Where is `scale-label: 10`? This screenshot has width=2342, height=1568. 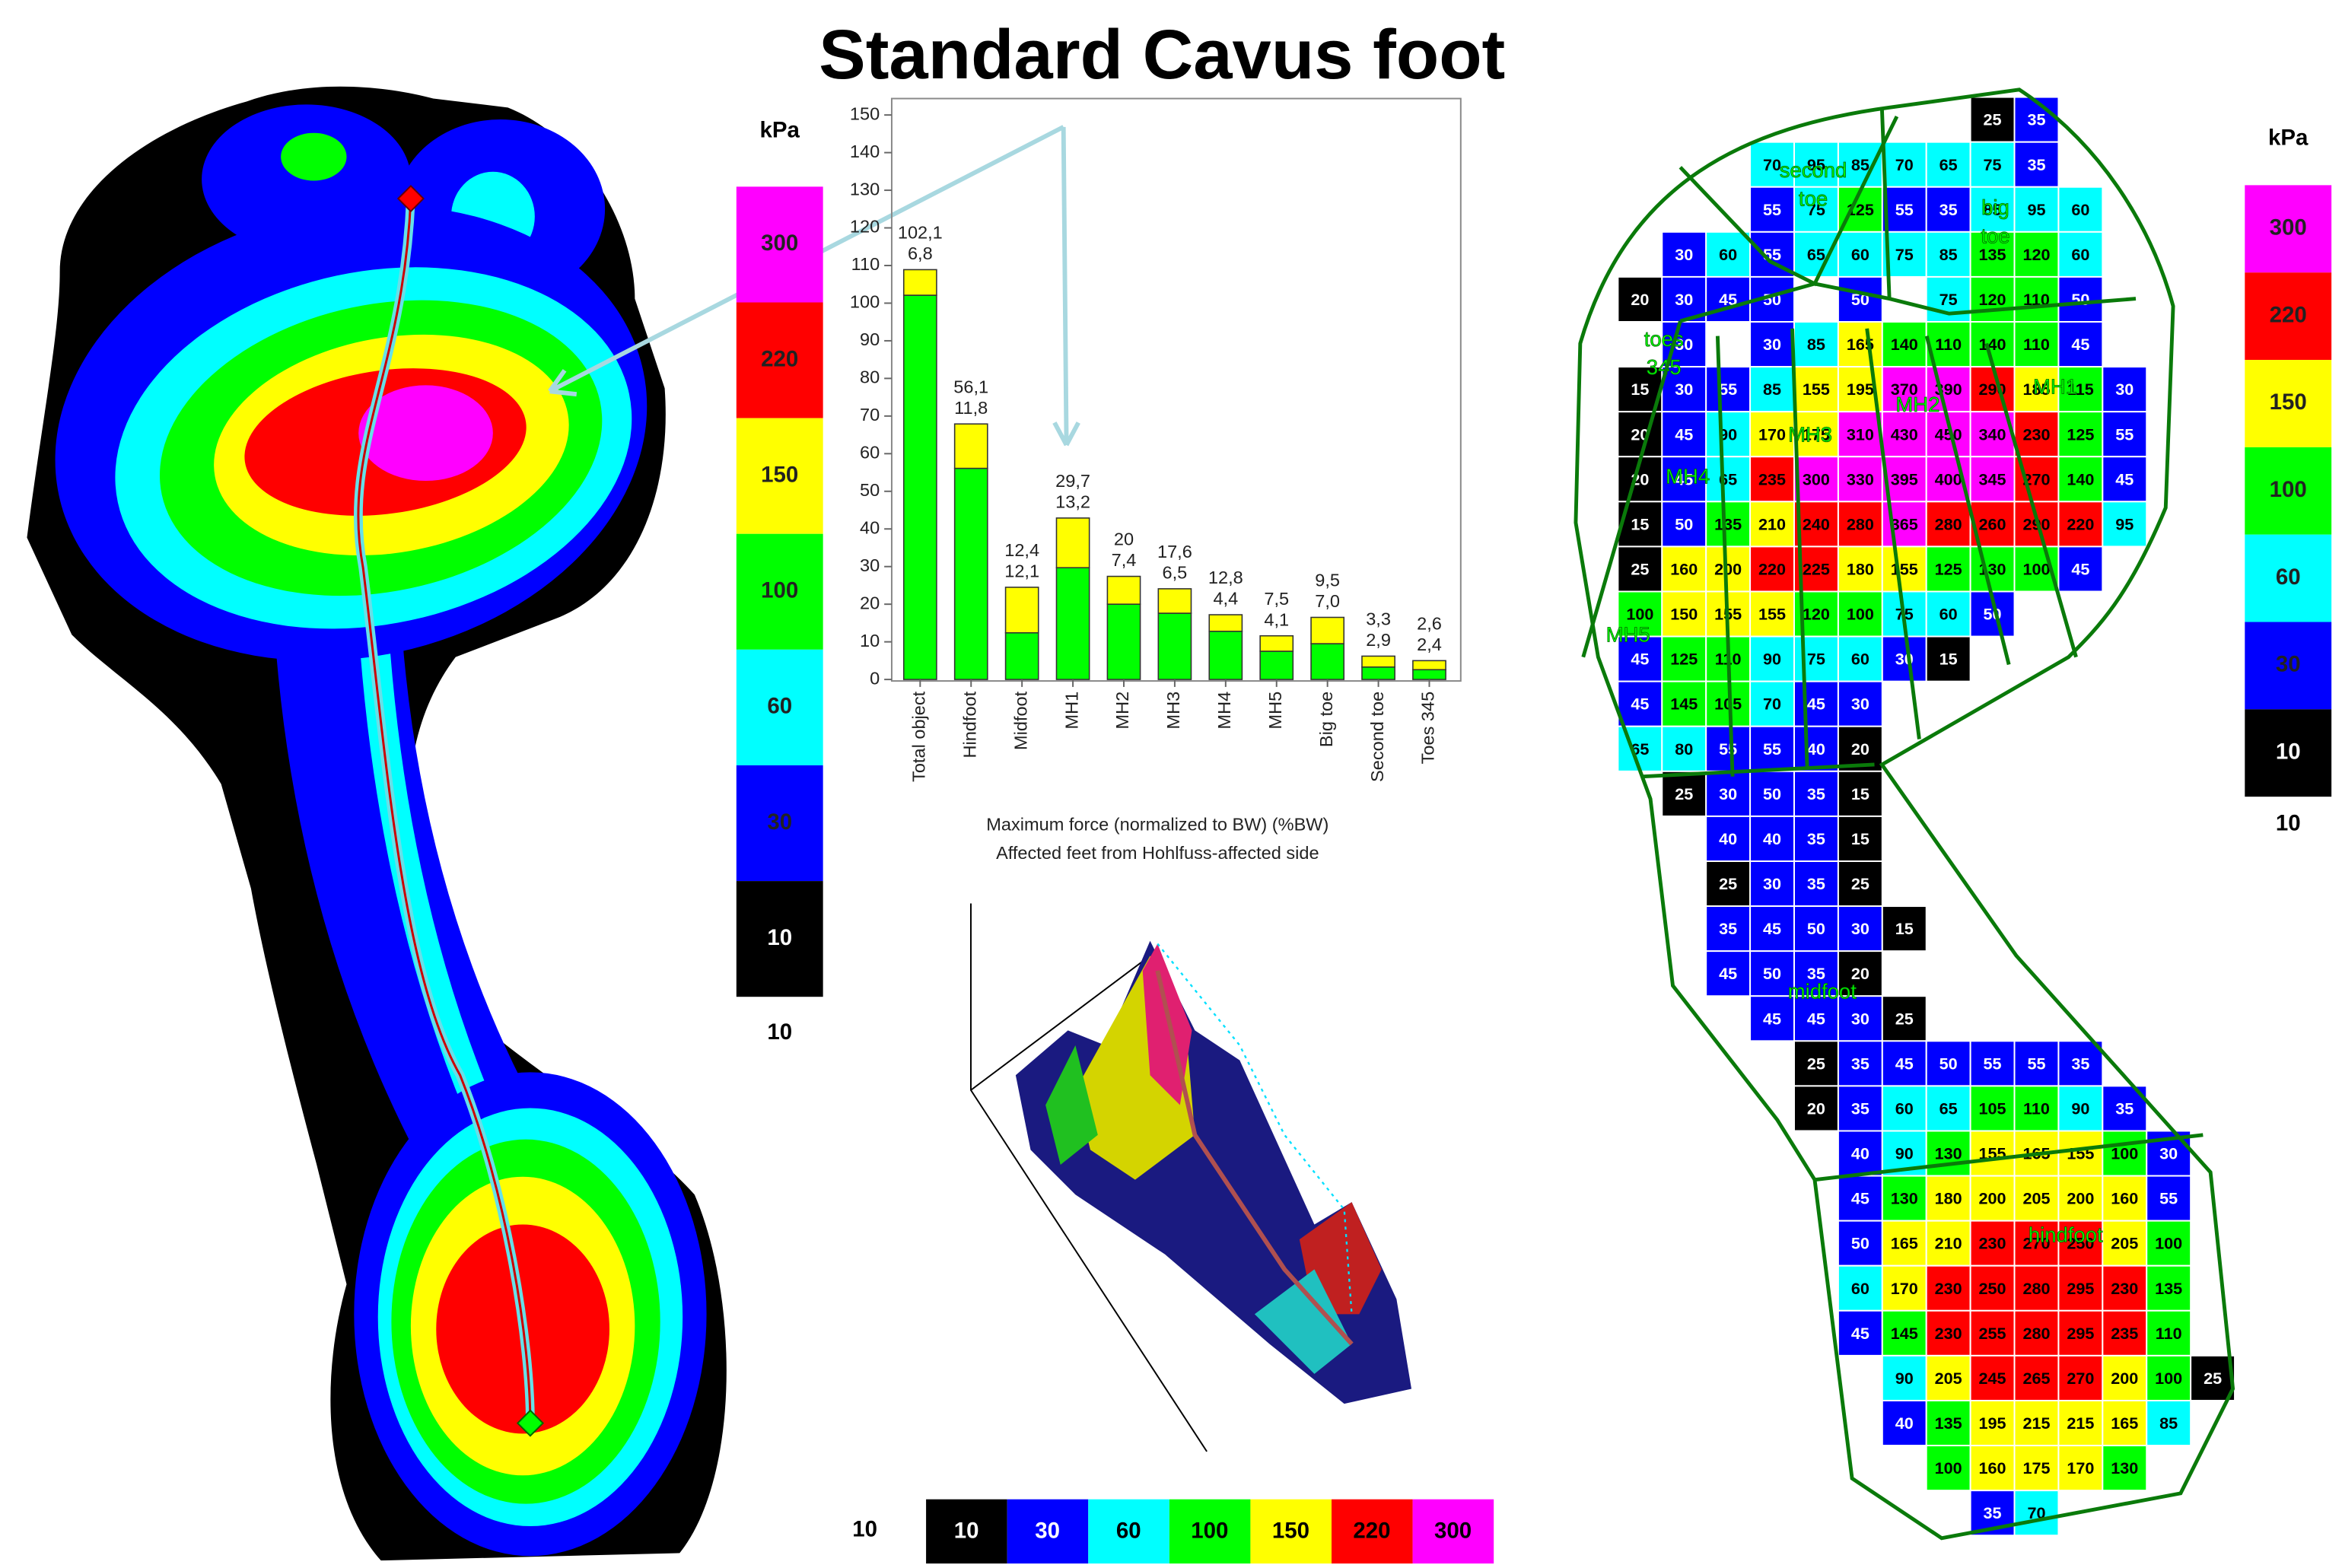 scale-label: 10 is located at coordinates (966, 1531).